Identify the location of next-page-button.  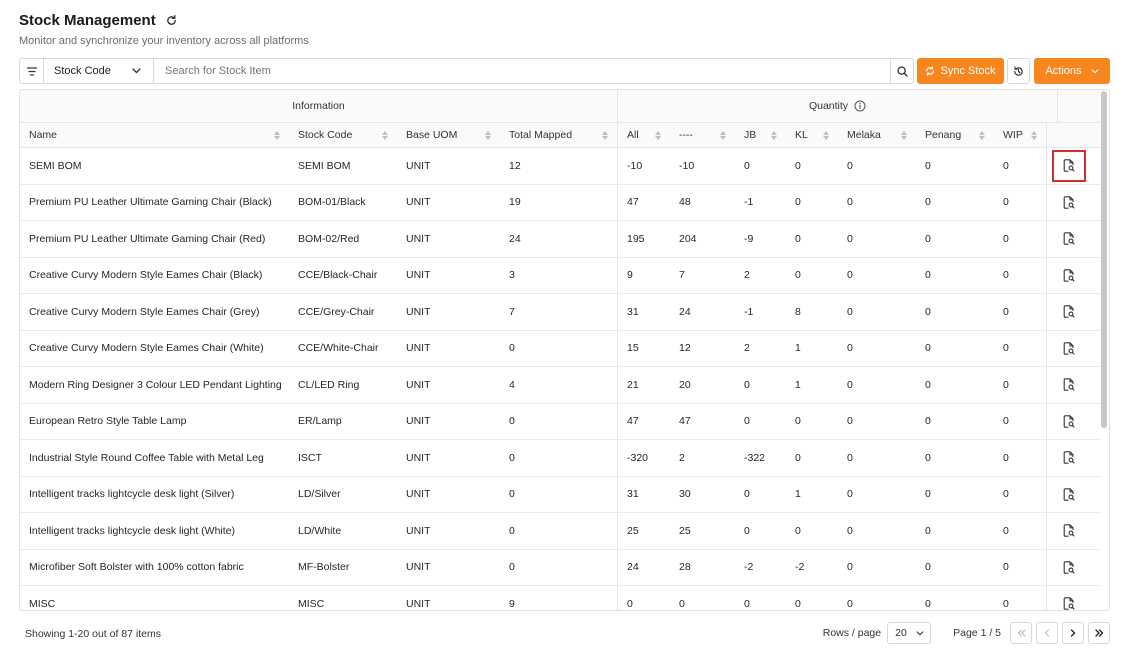
(1073, 633).